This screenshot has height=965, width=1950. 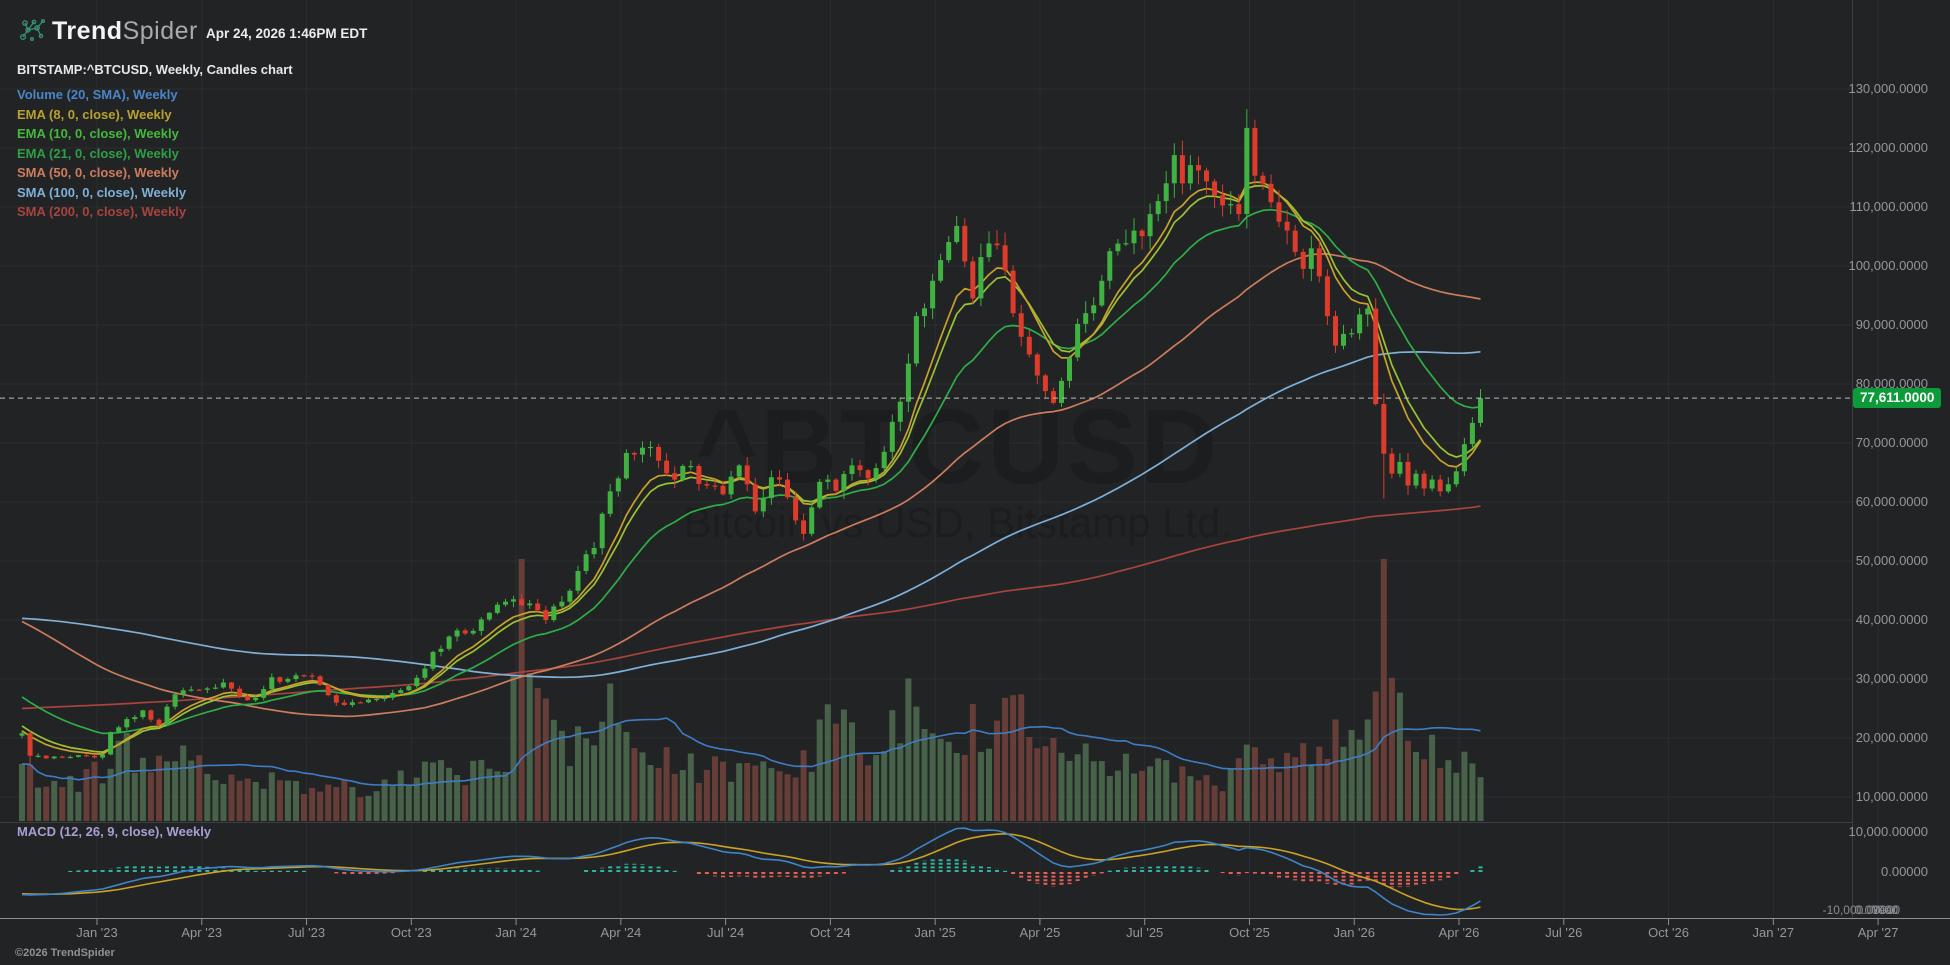 What do you see at coordinates (1892, 324) in the screenshot?
I see `price-axis-label: 90,000.0000` at bounding box center [1892, 324].